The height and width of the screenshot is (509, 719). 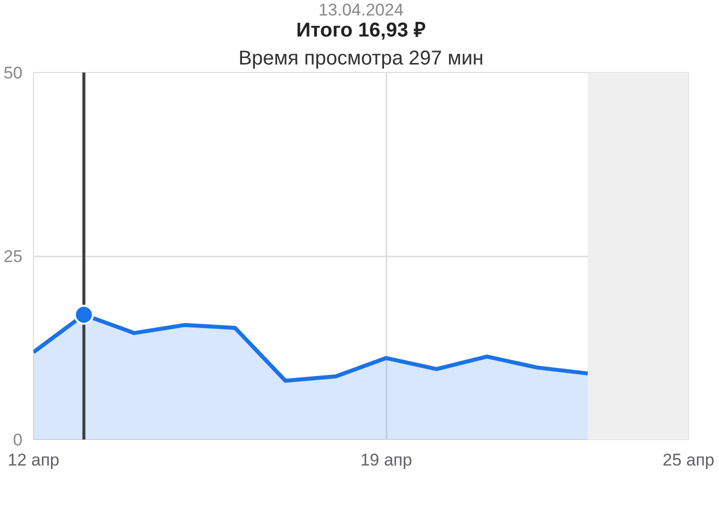 I want to click on text: Итого 16,93 ₽, so click(x=361, y=31).